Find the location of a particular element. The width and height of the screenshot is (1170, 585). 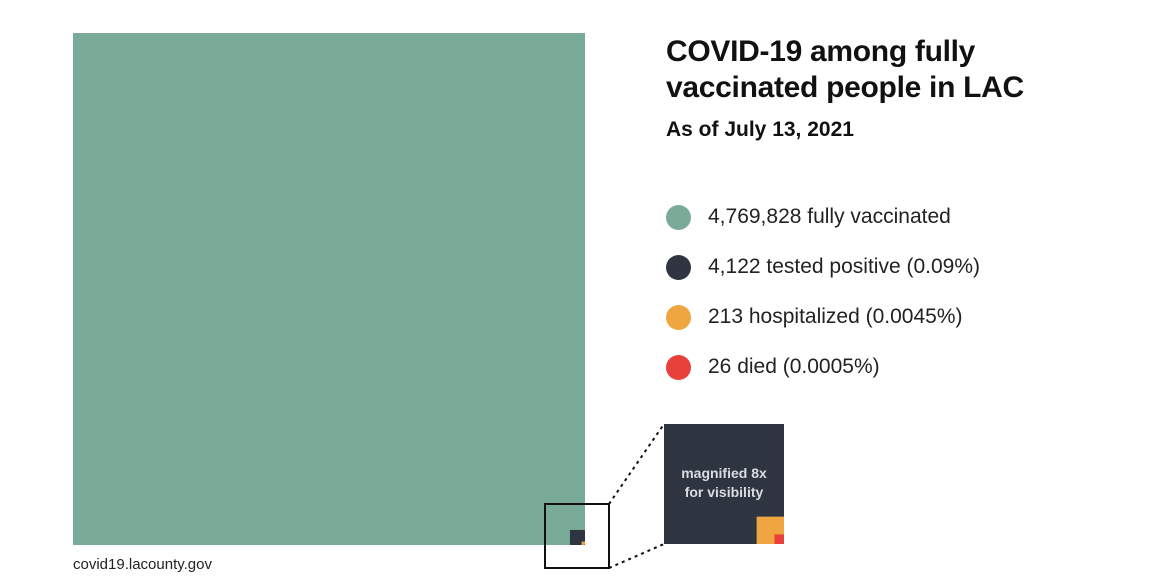

legend-item-hospitalized: 213 hospitalized (0.0045%) is located at coordinates (906, 317).